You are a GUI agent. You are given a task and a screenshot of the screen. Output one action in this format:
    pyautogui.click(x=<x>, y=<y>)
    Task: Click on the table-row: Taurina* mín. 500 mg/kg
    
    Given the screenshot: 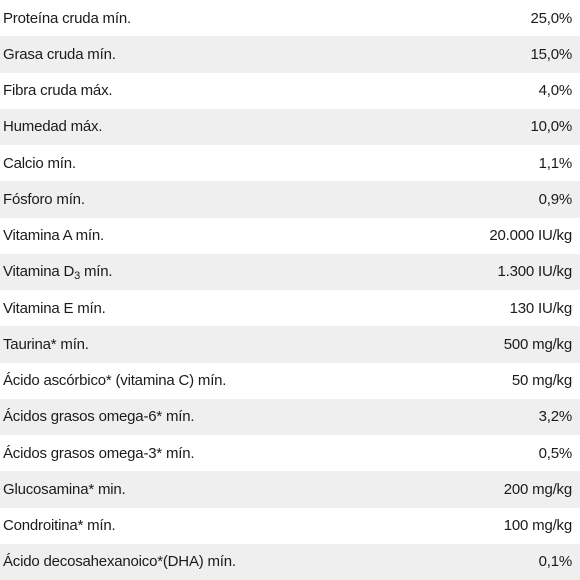 What is the action you would take?
    pyautogui.click(x=290, y=344)
    